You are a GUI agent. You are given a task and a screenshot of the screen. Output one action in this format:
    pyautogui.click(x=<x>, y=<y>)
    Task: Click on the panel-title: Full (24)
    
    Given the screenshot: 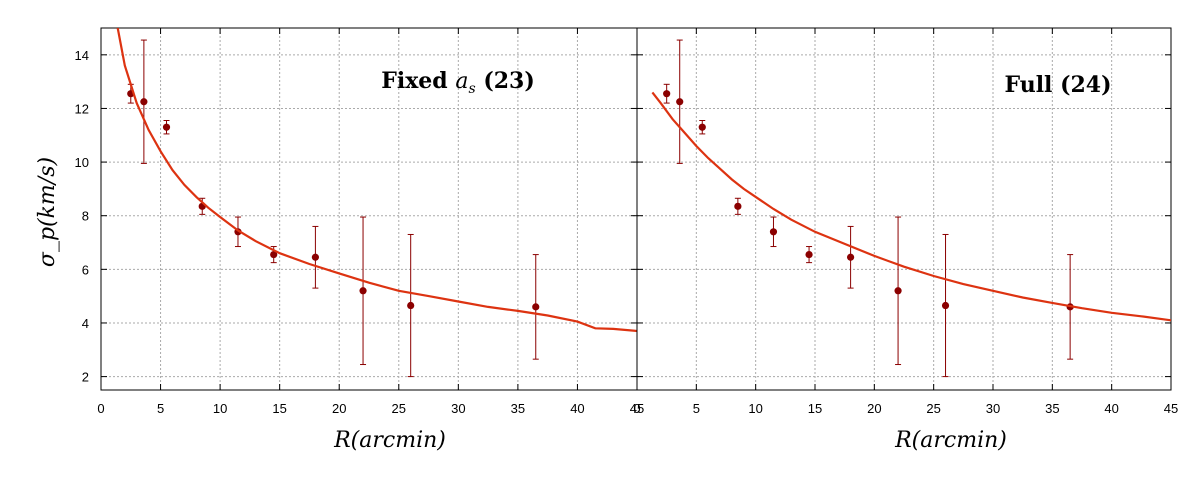 What is the action you would take?
    pyautogui.click(x=1057, y=85)
    